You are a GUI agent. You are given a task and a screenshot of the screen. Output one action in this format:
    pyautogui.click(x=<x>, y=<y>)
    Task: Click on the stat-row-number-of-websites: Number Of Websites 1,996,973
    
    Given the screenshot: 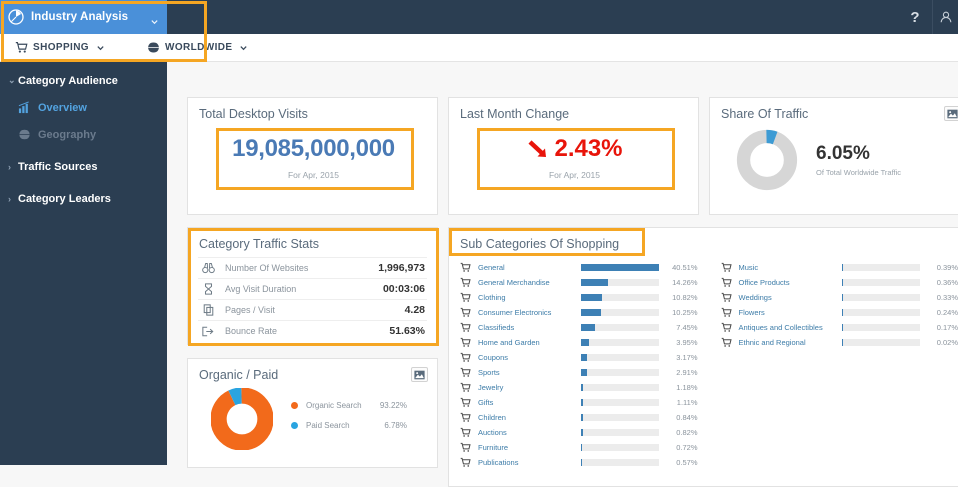 What is the action you would take?
    pyautogui.click(x=312, y=267)
    